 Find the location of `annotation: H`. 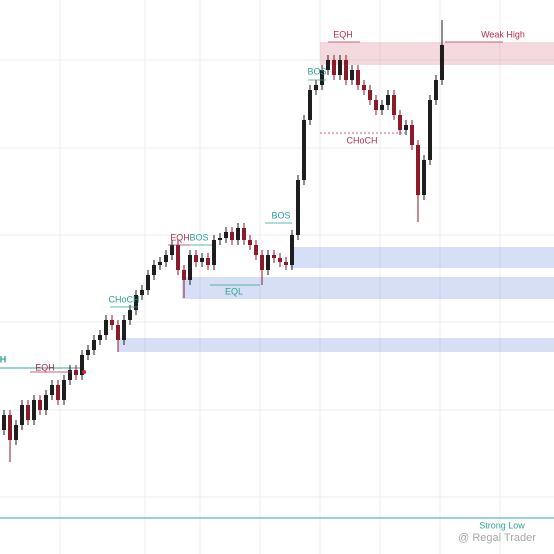

annotation: H is located at coordinates (3, 359).